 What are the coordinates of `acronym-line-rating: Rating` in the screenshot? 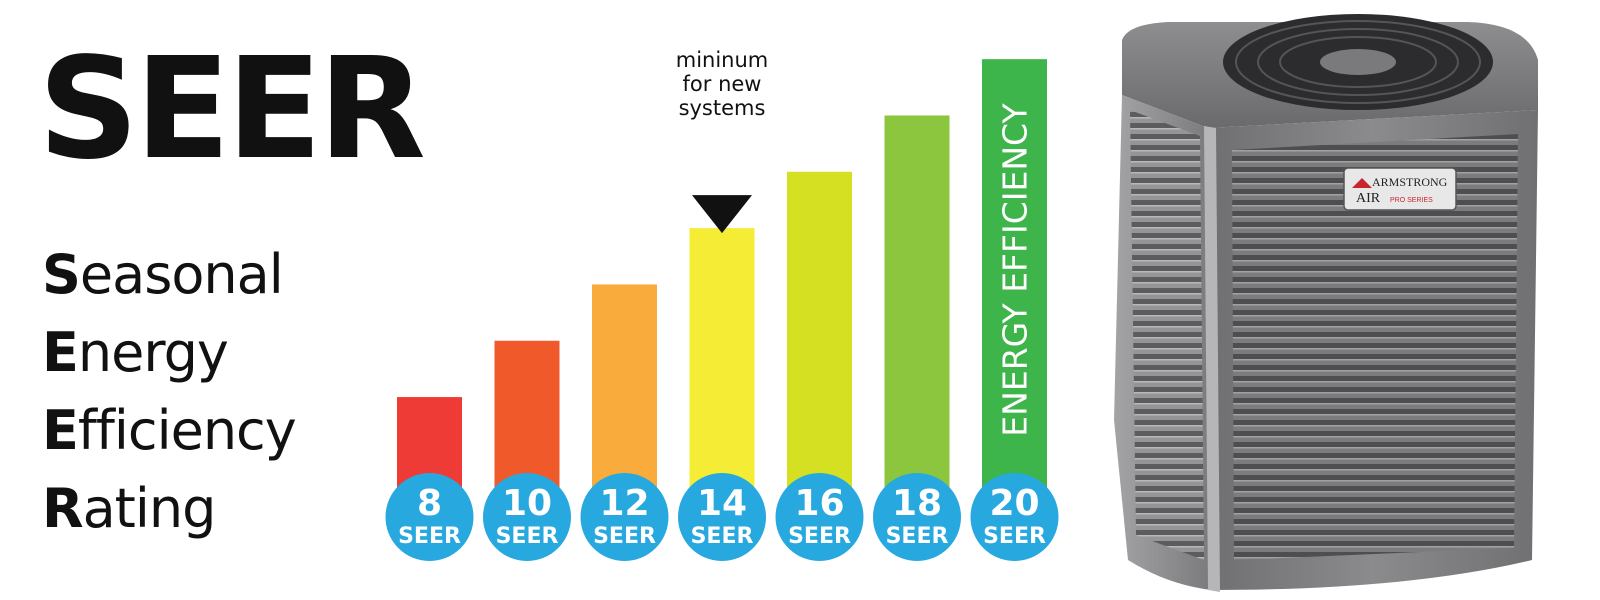 It's located at (129, 508).